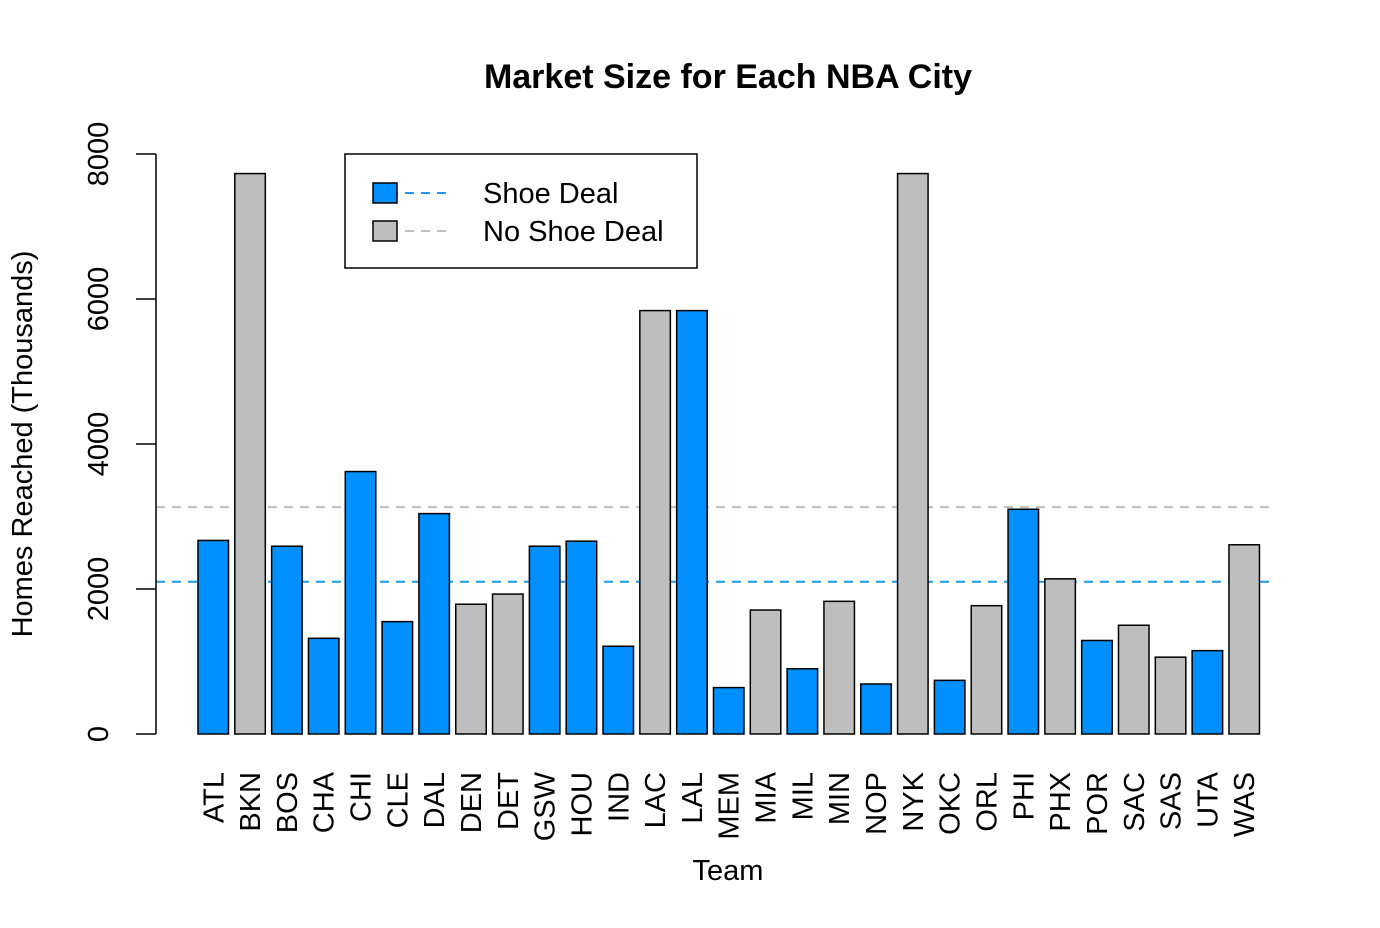 The height and width of the screenshot is (928, 1380). I want to click on legend-swatch-no-shoe-deal, so click(385, 231).